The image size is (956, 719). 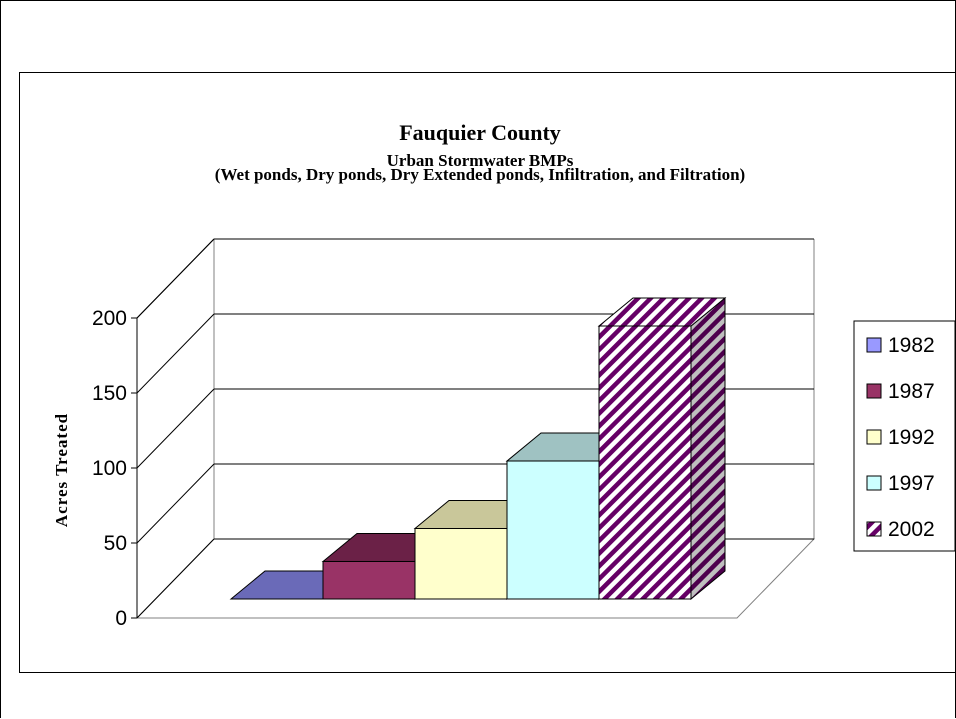 What do you see at coordinates (874, 391) in the screenshot?
I see `legend-swatch-1987` at bounding box center [874, 391].